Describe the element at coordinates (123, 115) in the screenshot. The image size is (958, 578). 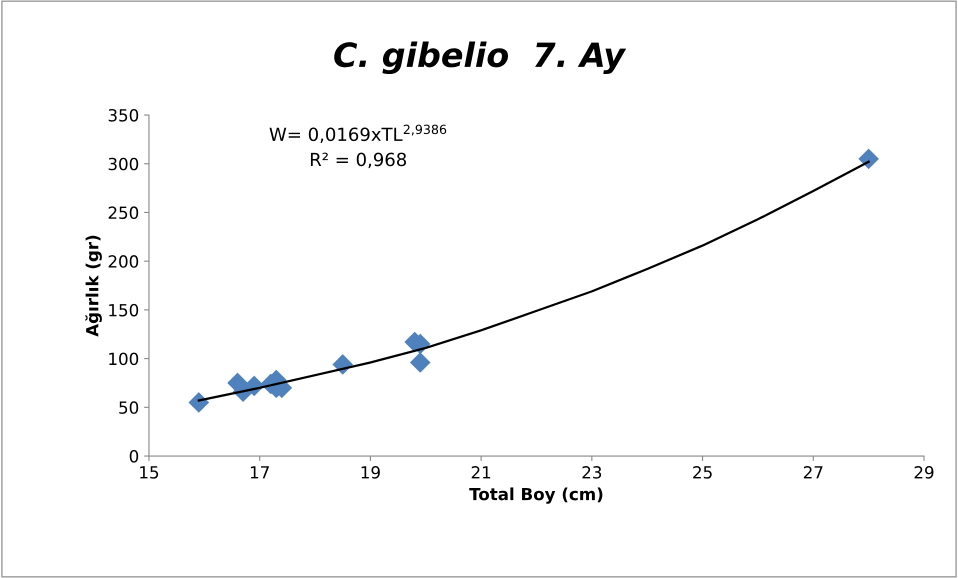
I see `y-tick-label: 350` at that location.